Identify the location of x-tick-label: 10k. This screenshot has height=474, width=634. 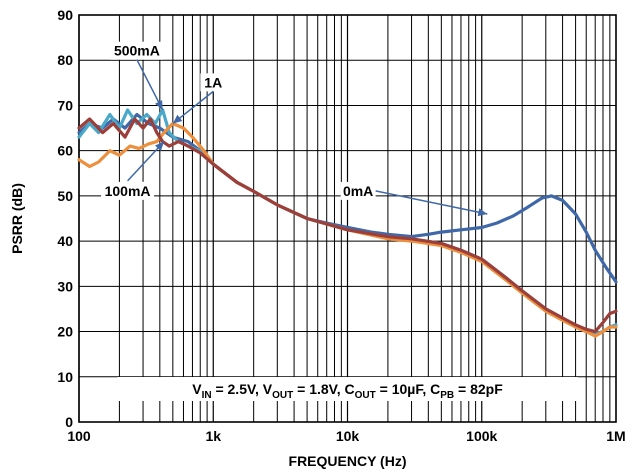
(348, 436).